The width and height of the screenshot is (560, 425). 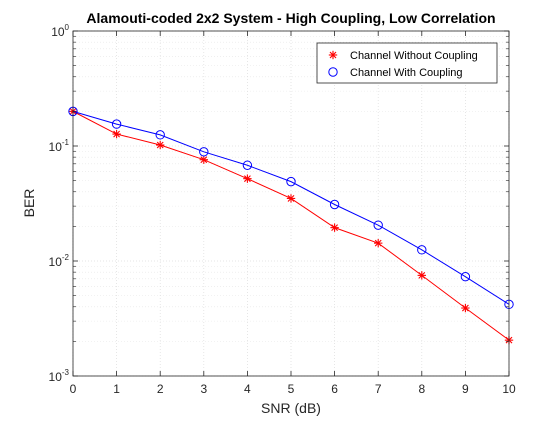 I want to click on x-tick-label: 8, so click(x=421, y=389).